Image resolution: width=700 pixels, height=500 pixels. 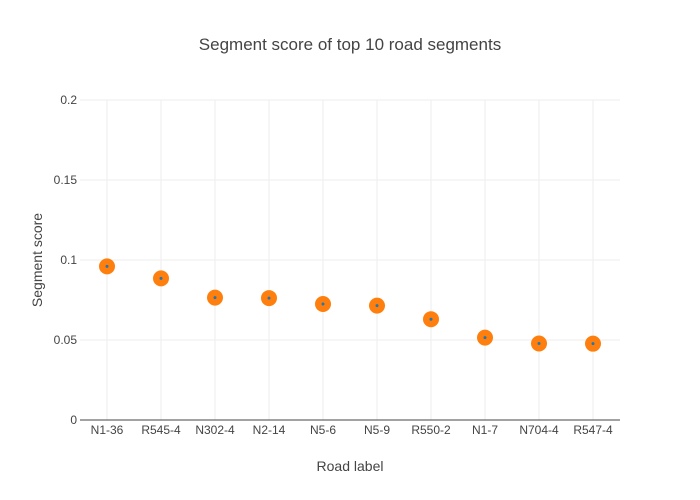 I want to click on x-tick-label: N704-4, so click(x=539, y=430).